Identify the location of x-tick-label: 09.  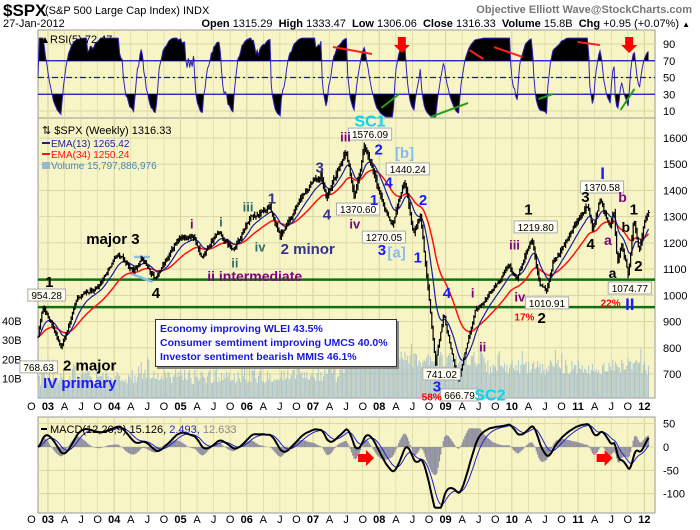
(445, 520).